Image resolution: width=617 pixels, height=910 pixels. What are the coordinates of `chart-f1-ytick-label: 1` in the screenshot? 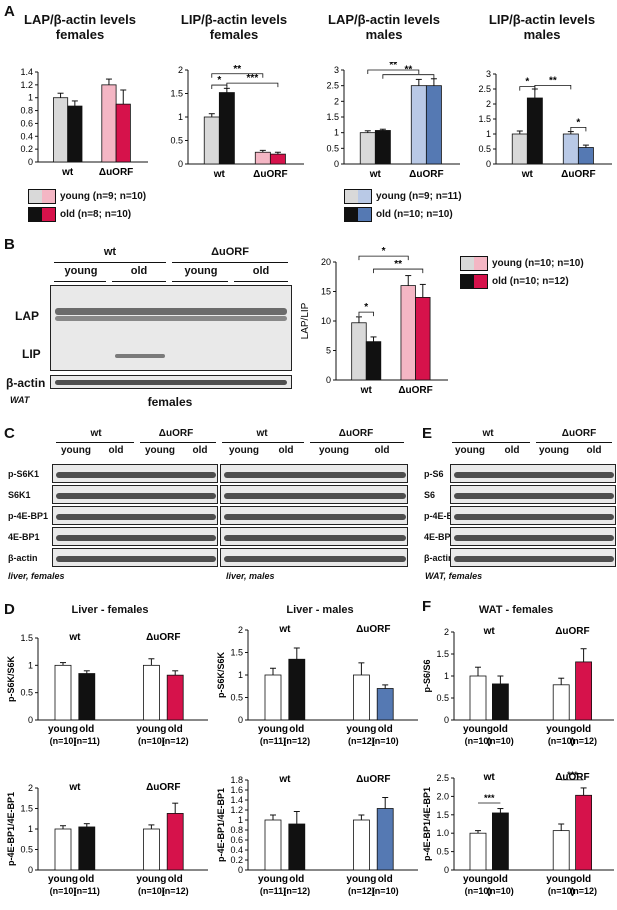 It's located at (446, 676).